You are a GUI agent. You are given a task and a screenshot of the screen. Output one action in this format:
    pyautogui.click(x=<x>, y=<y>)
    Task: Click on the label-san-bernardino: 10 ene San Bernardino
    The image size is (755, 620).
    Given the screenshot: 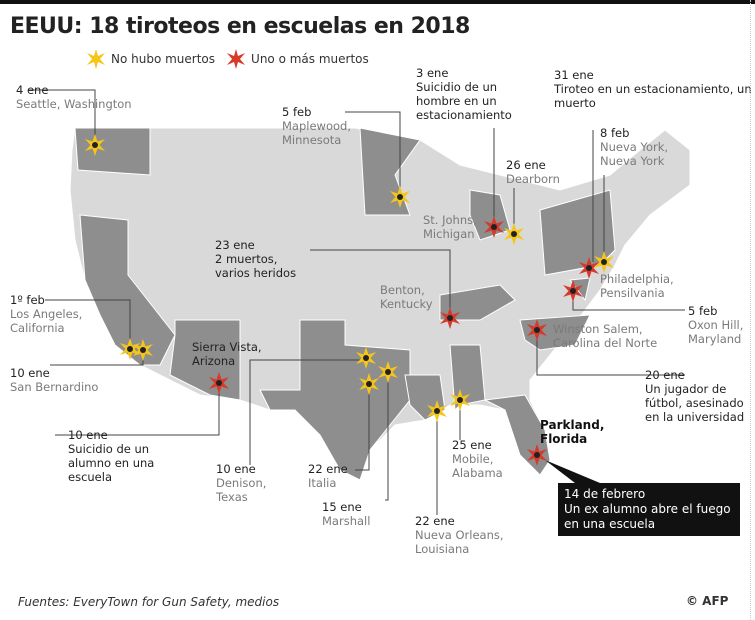 What is the action you would take?
    pyautogui.click(x=54, y=380)
    